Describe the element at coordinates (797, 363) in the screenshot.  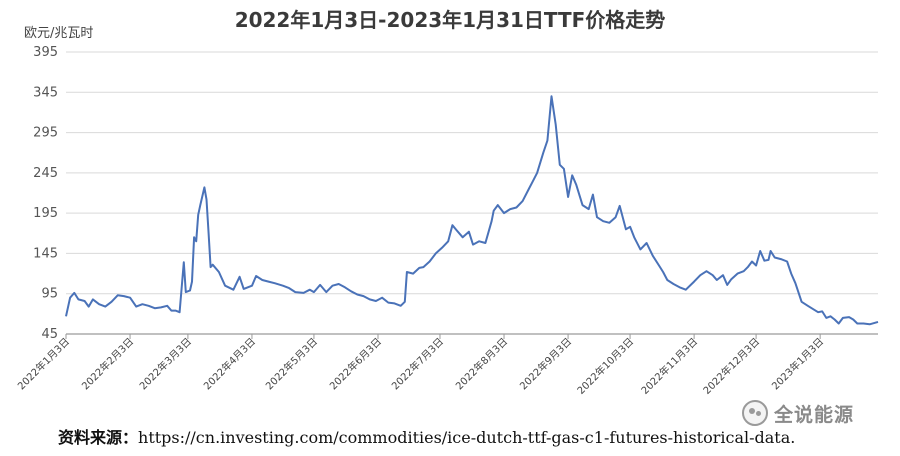
I see `x-tick-label: 2023年1月3日` at that location.